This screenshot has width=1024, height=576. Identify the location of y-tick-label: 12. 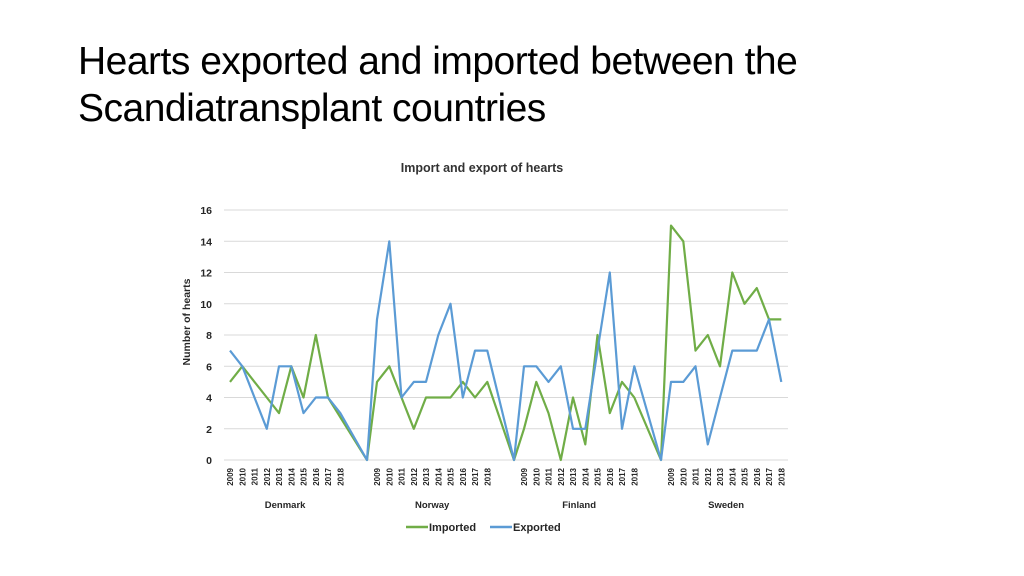
(206, 274).